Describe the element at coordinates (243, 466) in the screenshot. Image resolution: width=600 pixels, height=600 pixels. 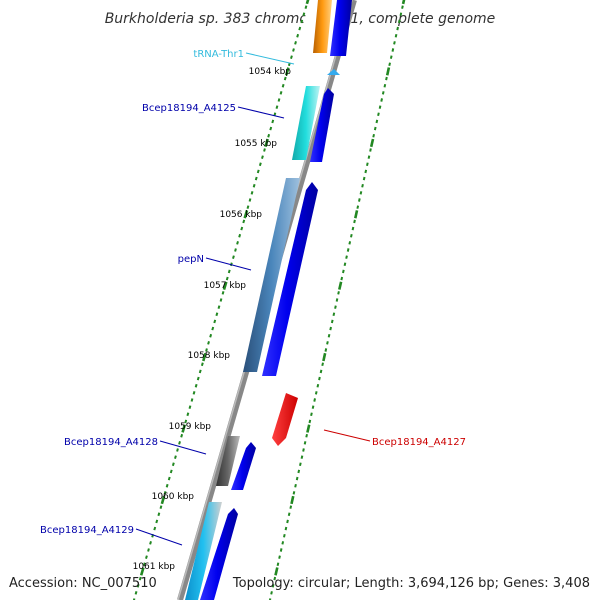
I see `bcep-a4128-cds` at that location.